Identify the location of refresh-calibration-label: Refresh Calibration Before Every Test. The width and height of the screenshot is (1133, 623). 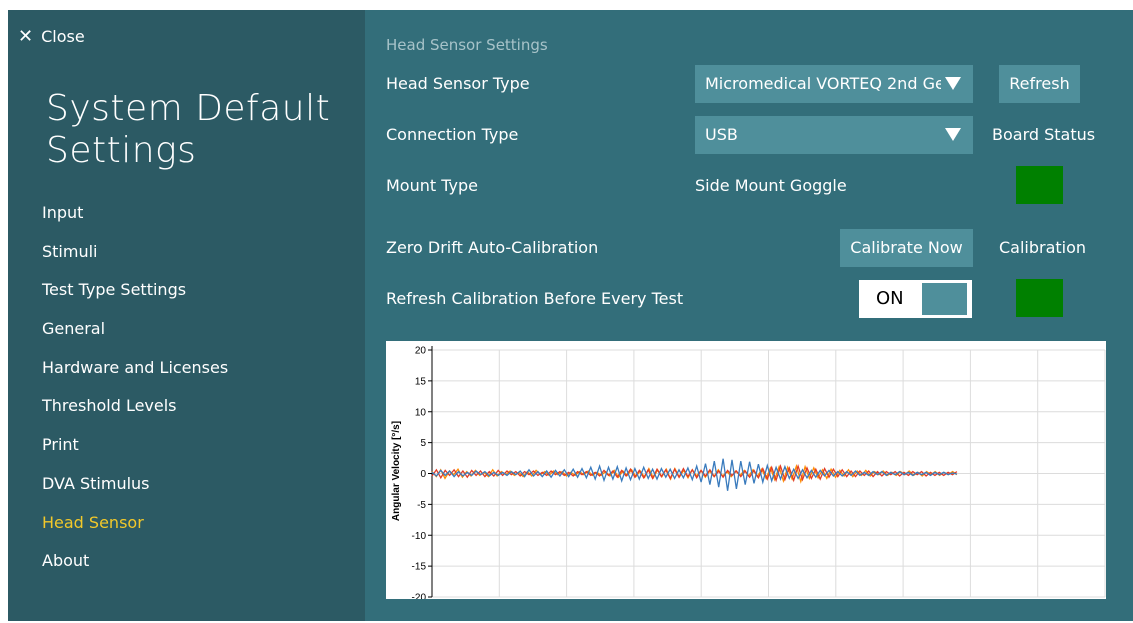
(535, 298).